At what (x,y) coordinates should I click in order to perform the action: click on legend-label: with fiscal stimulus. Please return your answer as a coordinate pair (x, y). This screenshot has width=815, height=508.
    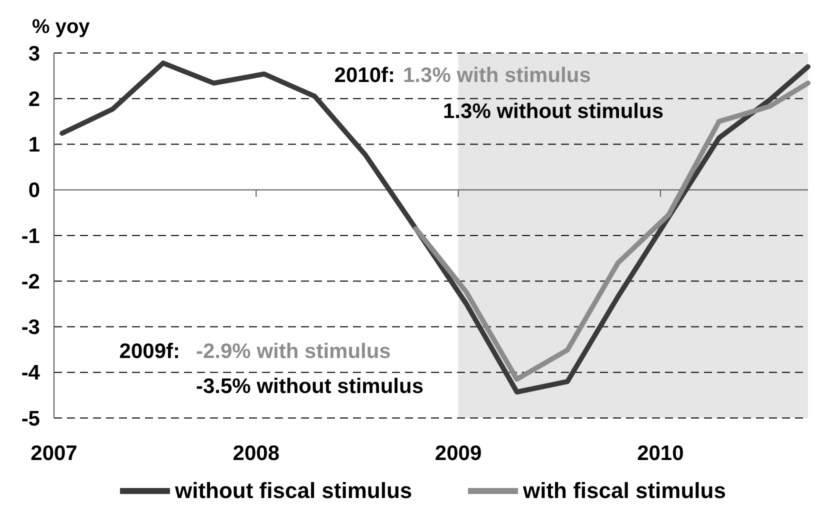
    Looking at the image, I should click on (624, 490).